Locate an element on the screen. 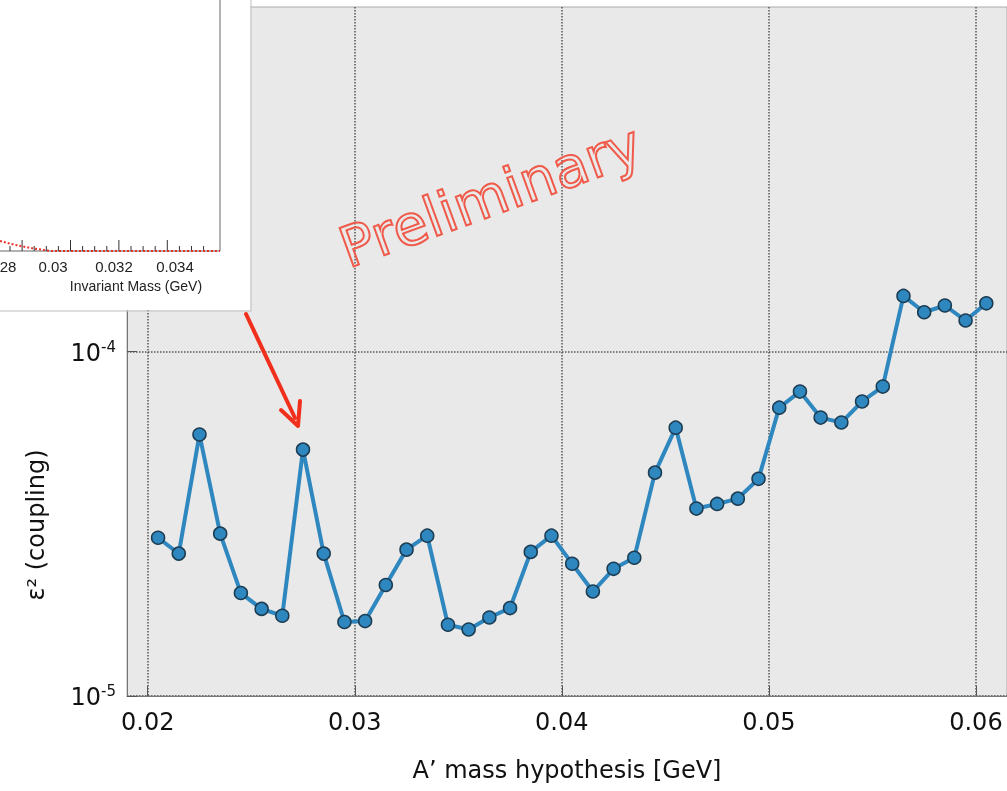 This screenshot has width=1007, height=791. annotation: 0.034 is located at coordinates (175, 266).